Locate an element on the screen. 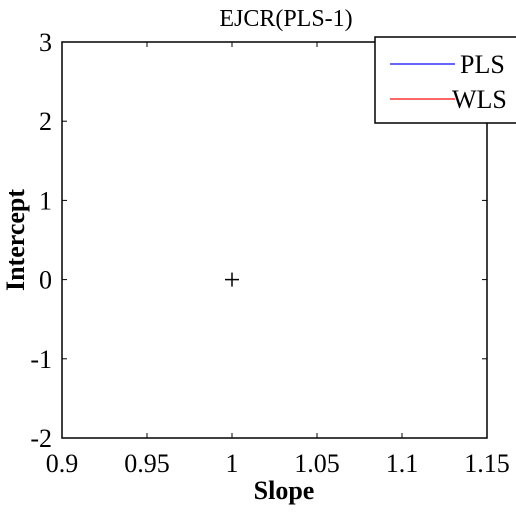 The height and width of the screenshot is (524, 516). x-tick-label: 1 is located at coordinates (232, 463).